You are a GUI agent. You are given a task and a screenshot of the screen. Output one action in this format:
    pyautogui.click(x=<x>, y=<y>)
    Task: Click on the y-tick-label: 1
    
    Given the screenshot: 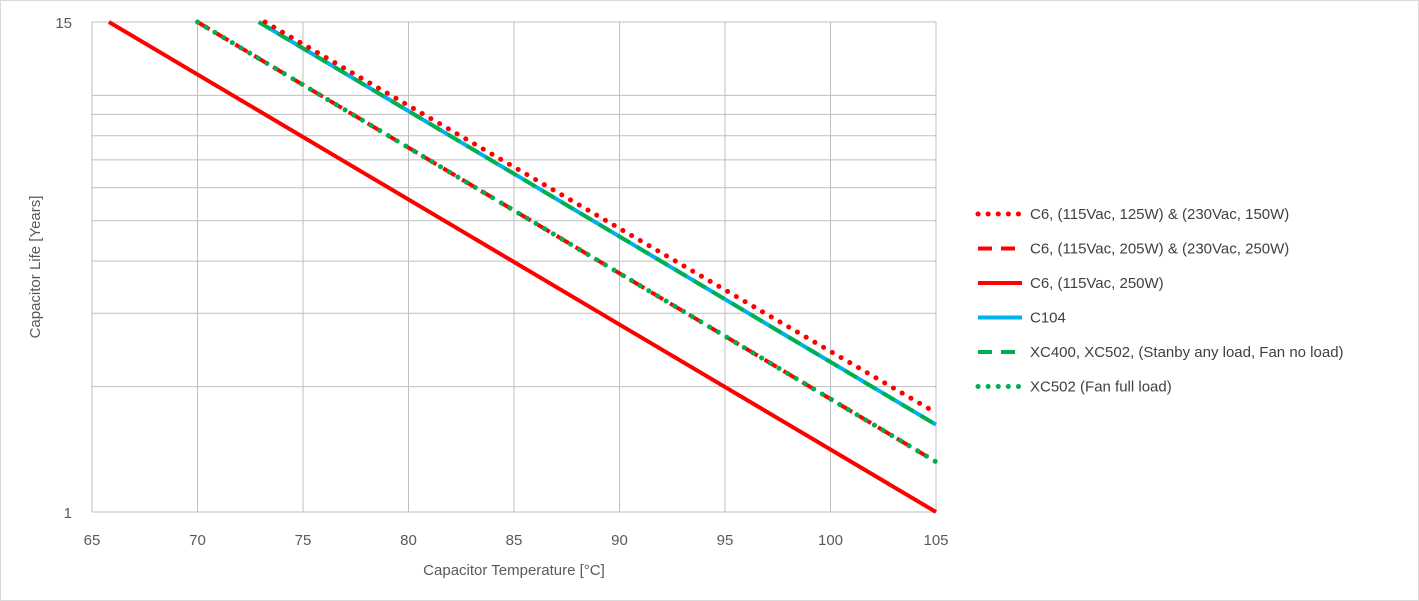 What is the action you would take?
    pyautogui.click(x=68, y=513)
    